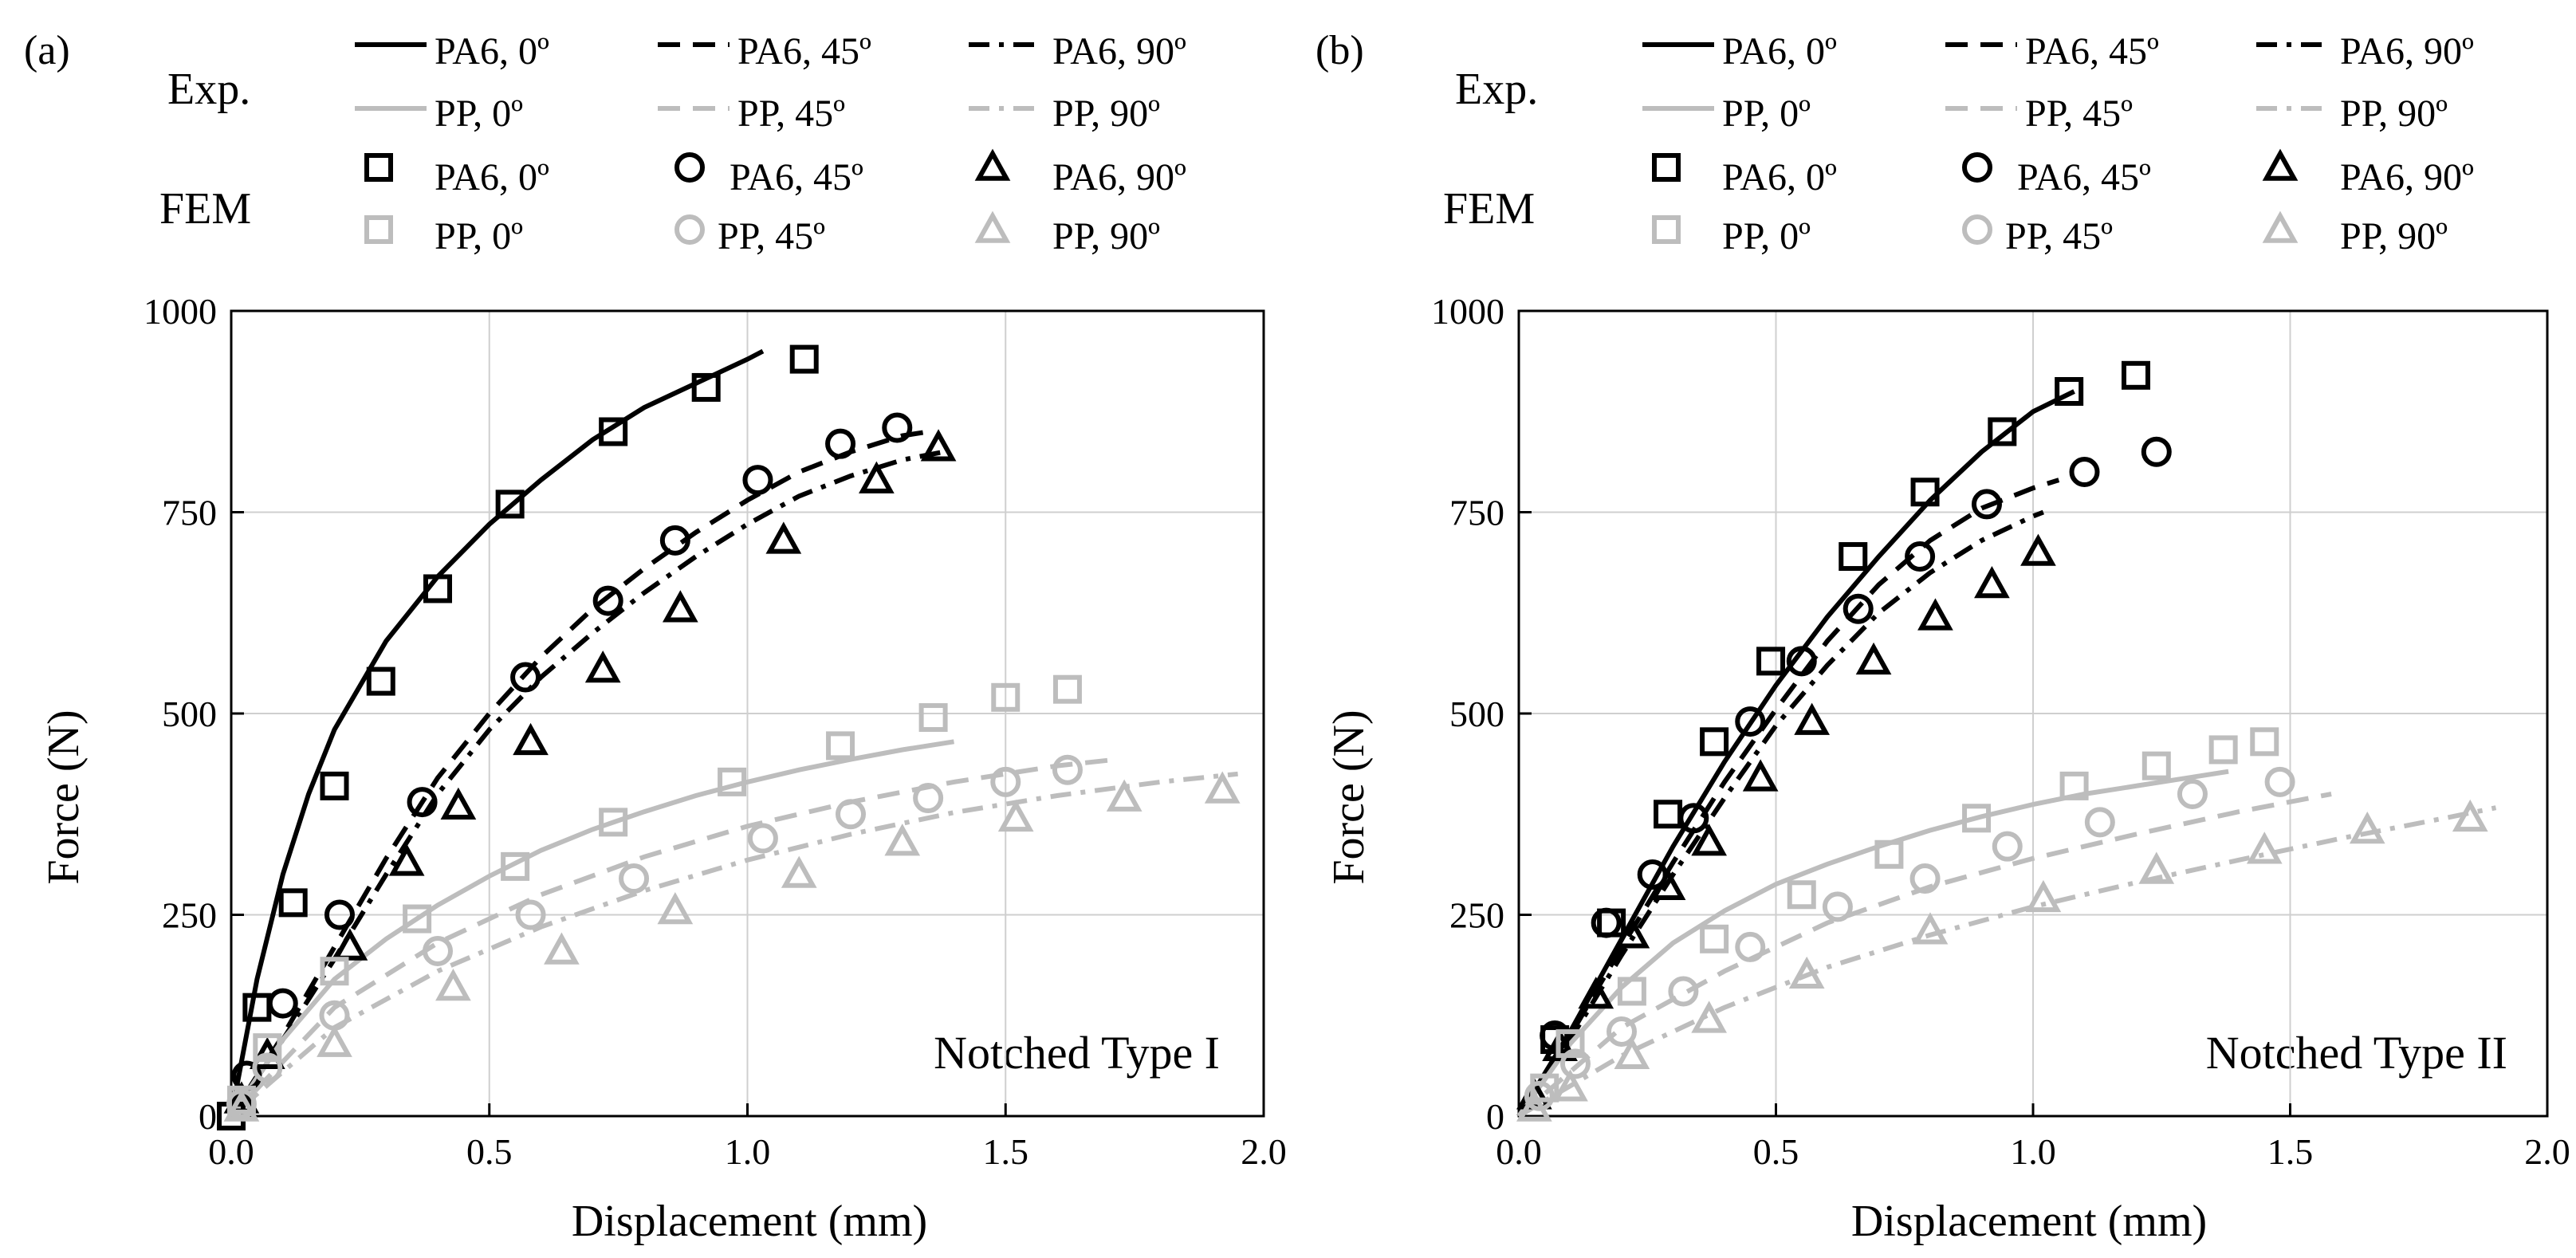 This screenshot has width=2576, height=1258. I want to click on legend-exp-pa6-0-b: PA6, 0º, so click(1779, 52).